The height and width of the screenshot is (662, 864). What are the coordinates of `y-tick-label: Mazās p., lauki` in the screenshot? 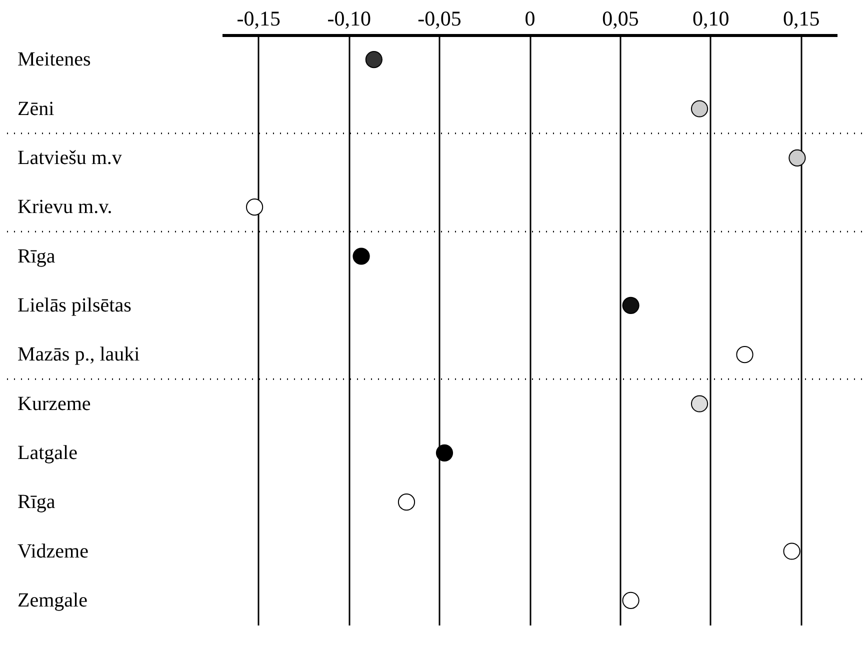 It's located at (79, 355).